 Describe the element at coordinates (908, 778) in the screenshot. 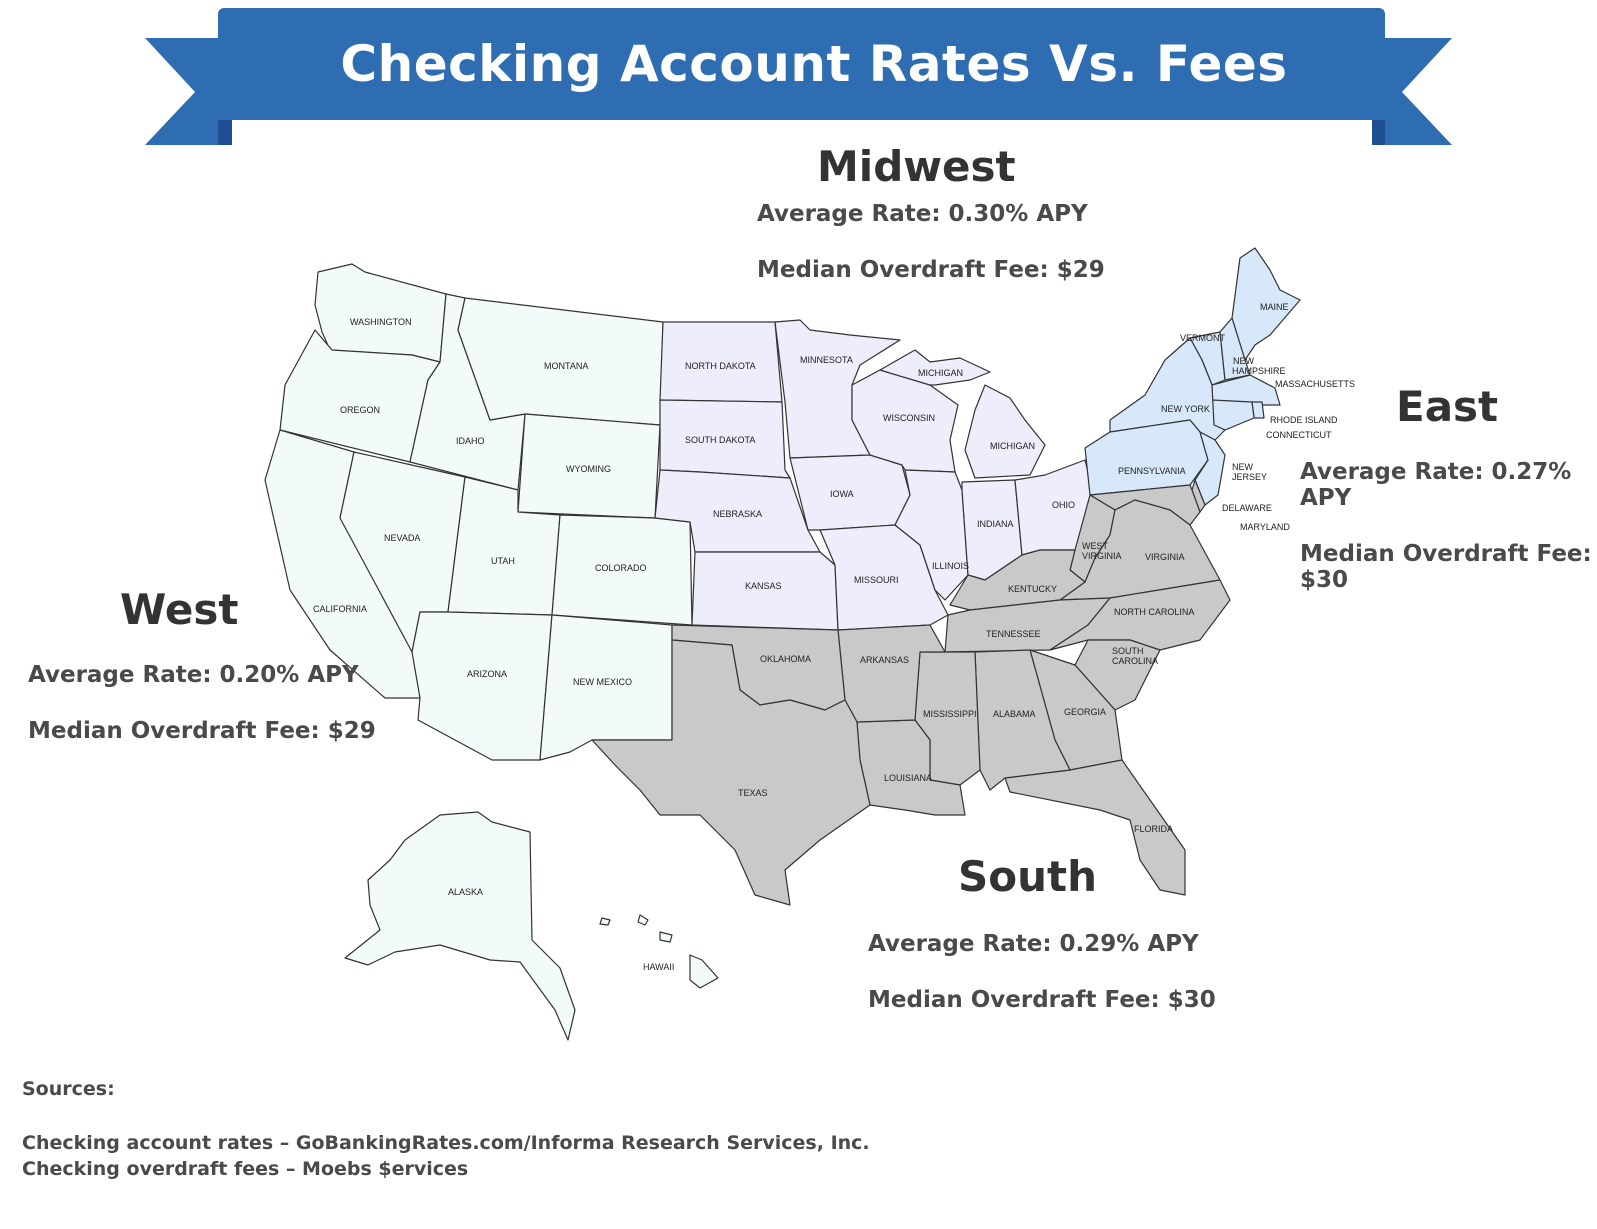

I see `label-louisiana: LOUISIANA` at that location.